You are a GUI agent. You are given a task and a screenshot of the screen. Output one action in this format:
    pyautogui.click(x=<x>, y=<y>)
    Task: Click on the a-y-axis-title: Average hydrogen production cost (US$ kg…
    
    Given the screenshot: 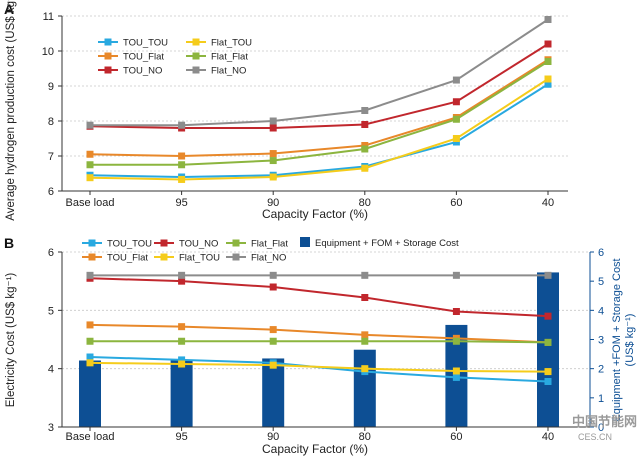 What is the action you would take?
    pyautogui.click(x=11, y=110)
    